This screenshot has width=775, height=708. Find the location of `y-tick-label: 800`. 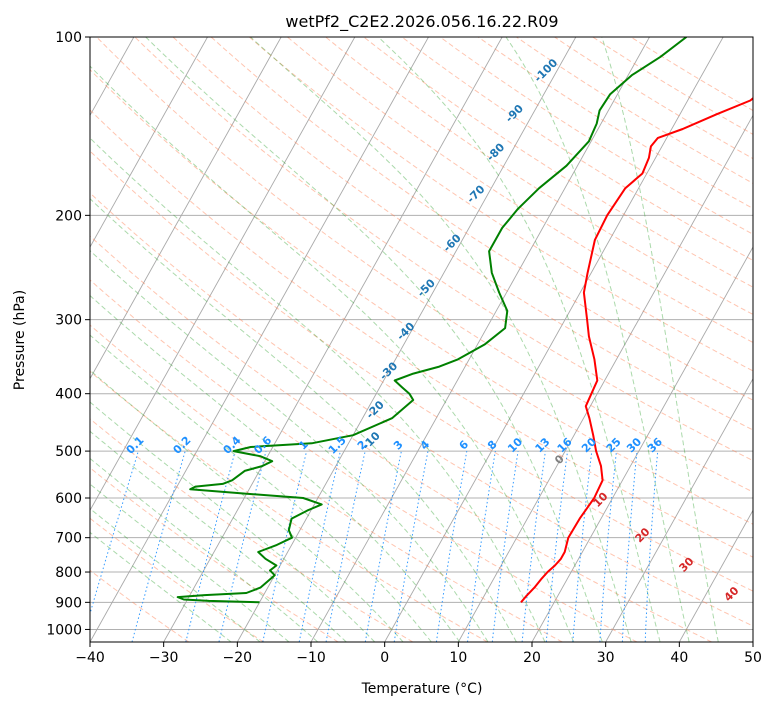

y-tick-label: 800 is located at coordinates (68, 573).